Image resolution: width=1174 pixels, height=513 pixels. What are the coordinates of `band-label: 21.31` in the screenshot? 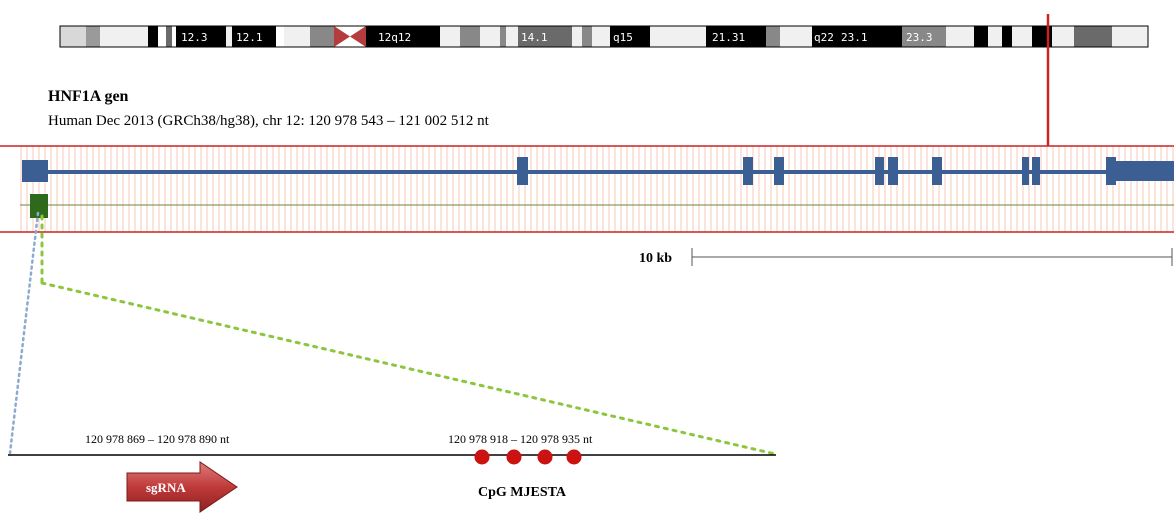 It's located at (728, 37).